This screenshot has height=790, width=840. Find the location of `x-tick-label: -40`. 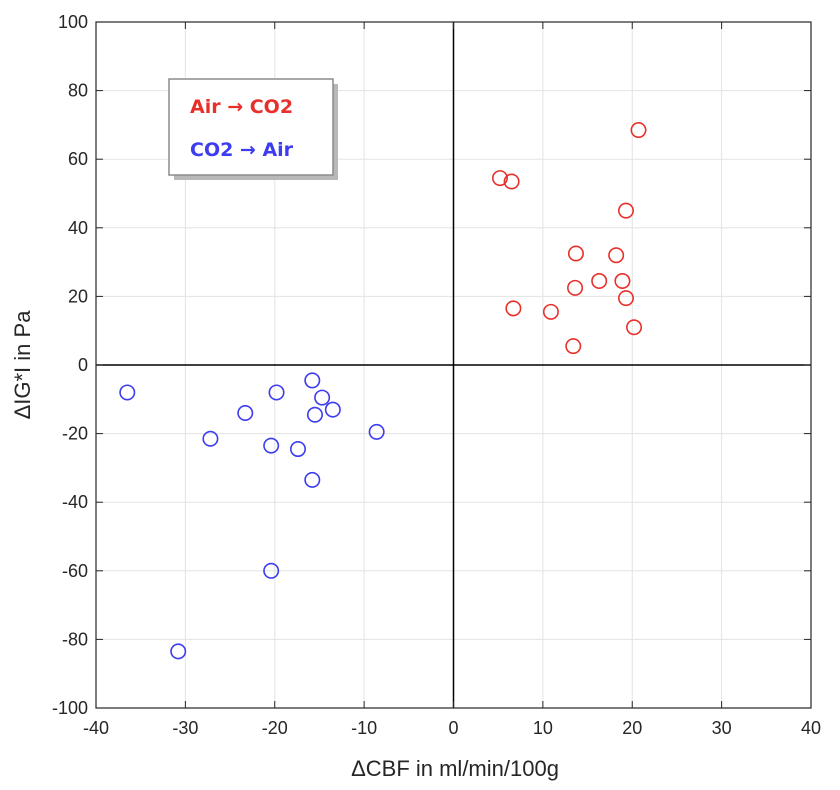

x-tick-label: -40 is located at coordinates (96, 728).